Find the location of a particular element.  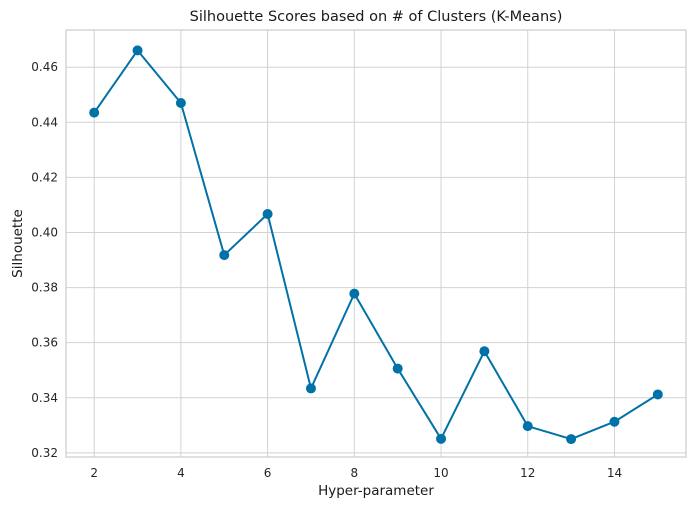

x-tick-label: 14 is located at coordinates (614, 473).